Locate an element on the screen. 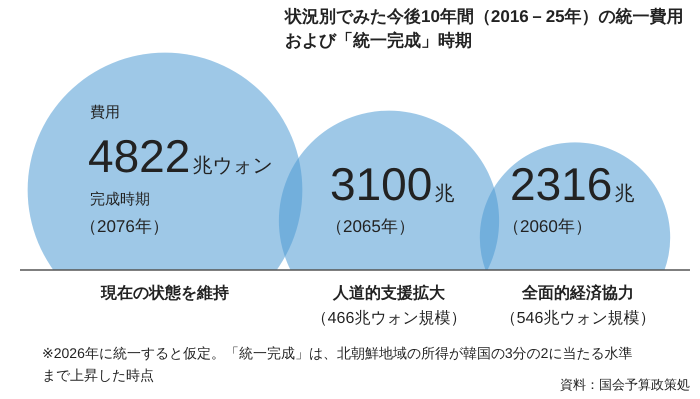 The image size is (700, 399). data-label: 3100兆 is located at coordinates (392, 184).